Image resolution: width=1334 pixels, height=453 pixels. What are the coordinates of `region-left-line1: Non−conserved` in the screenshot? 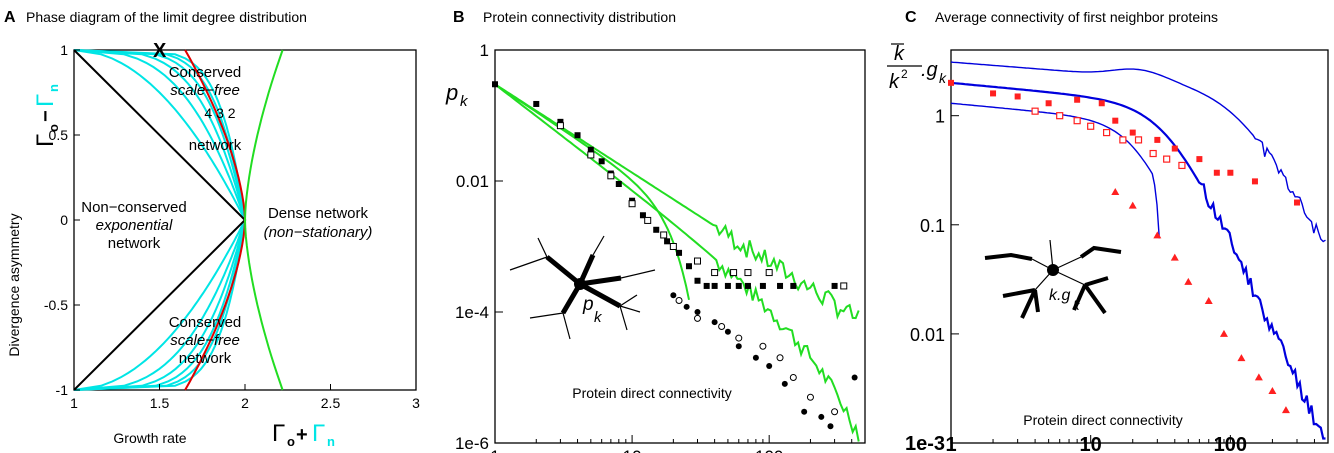 It's located at (133, 207).